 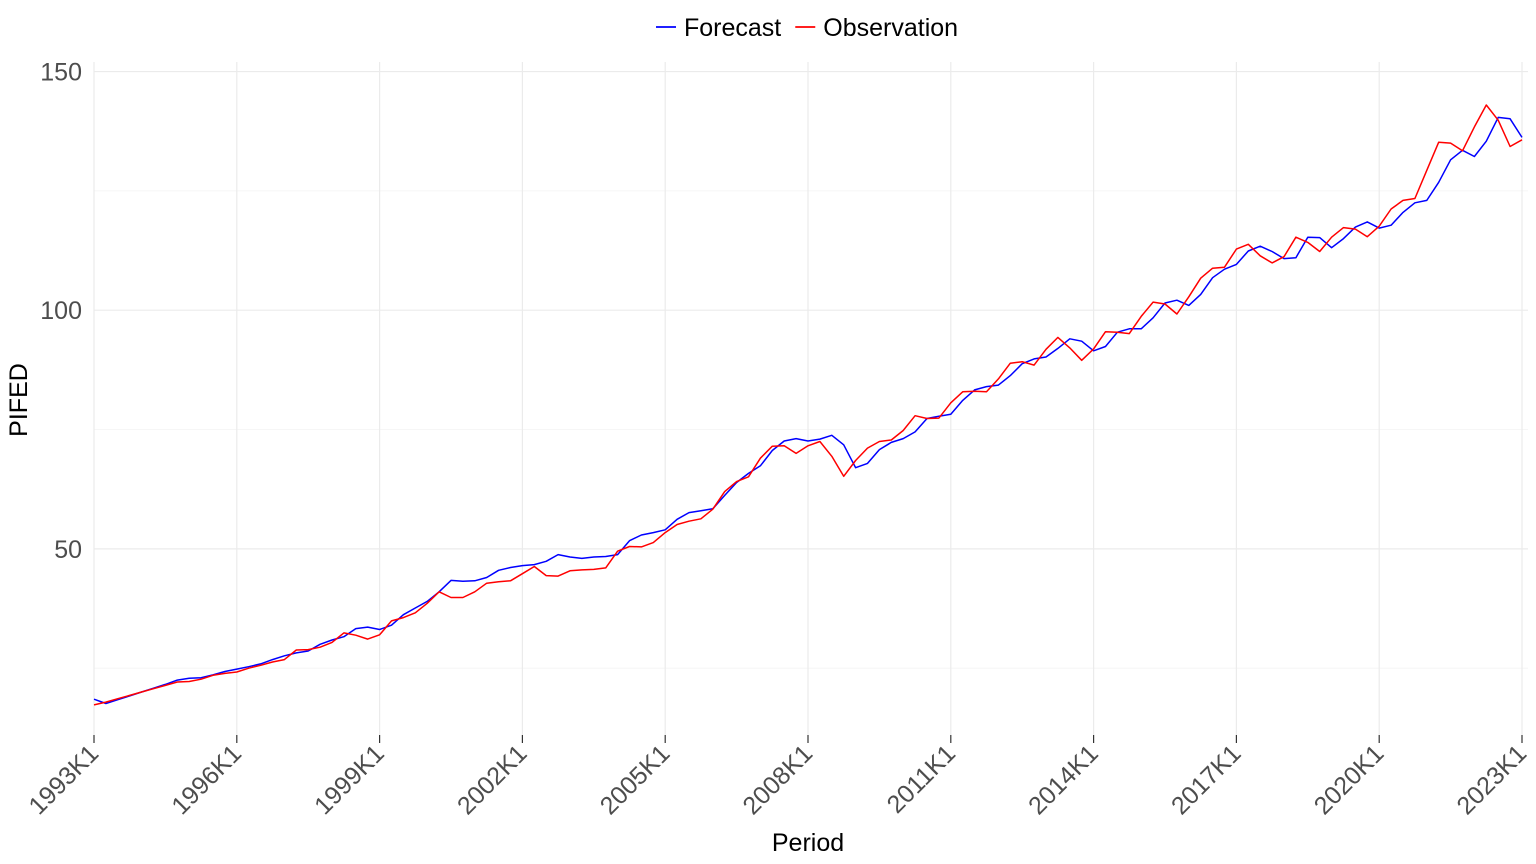 What do you see at coordinates (68, 550) in the screenshot?
I see `y-tick-label: 50` at bounding box center [68, 550].